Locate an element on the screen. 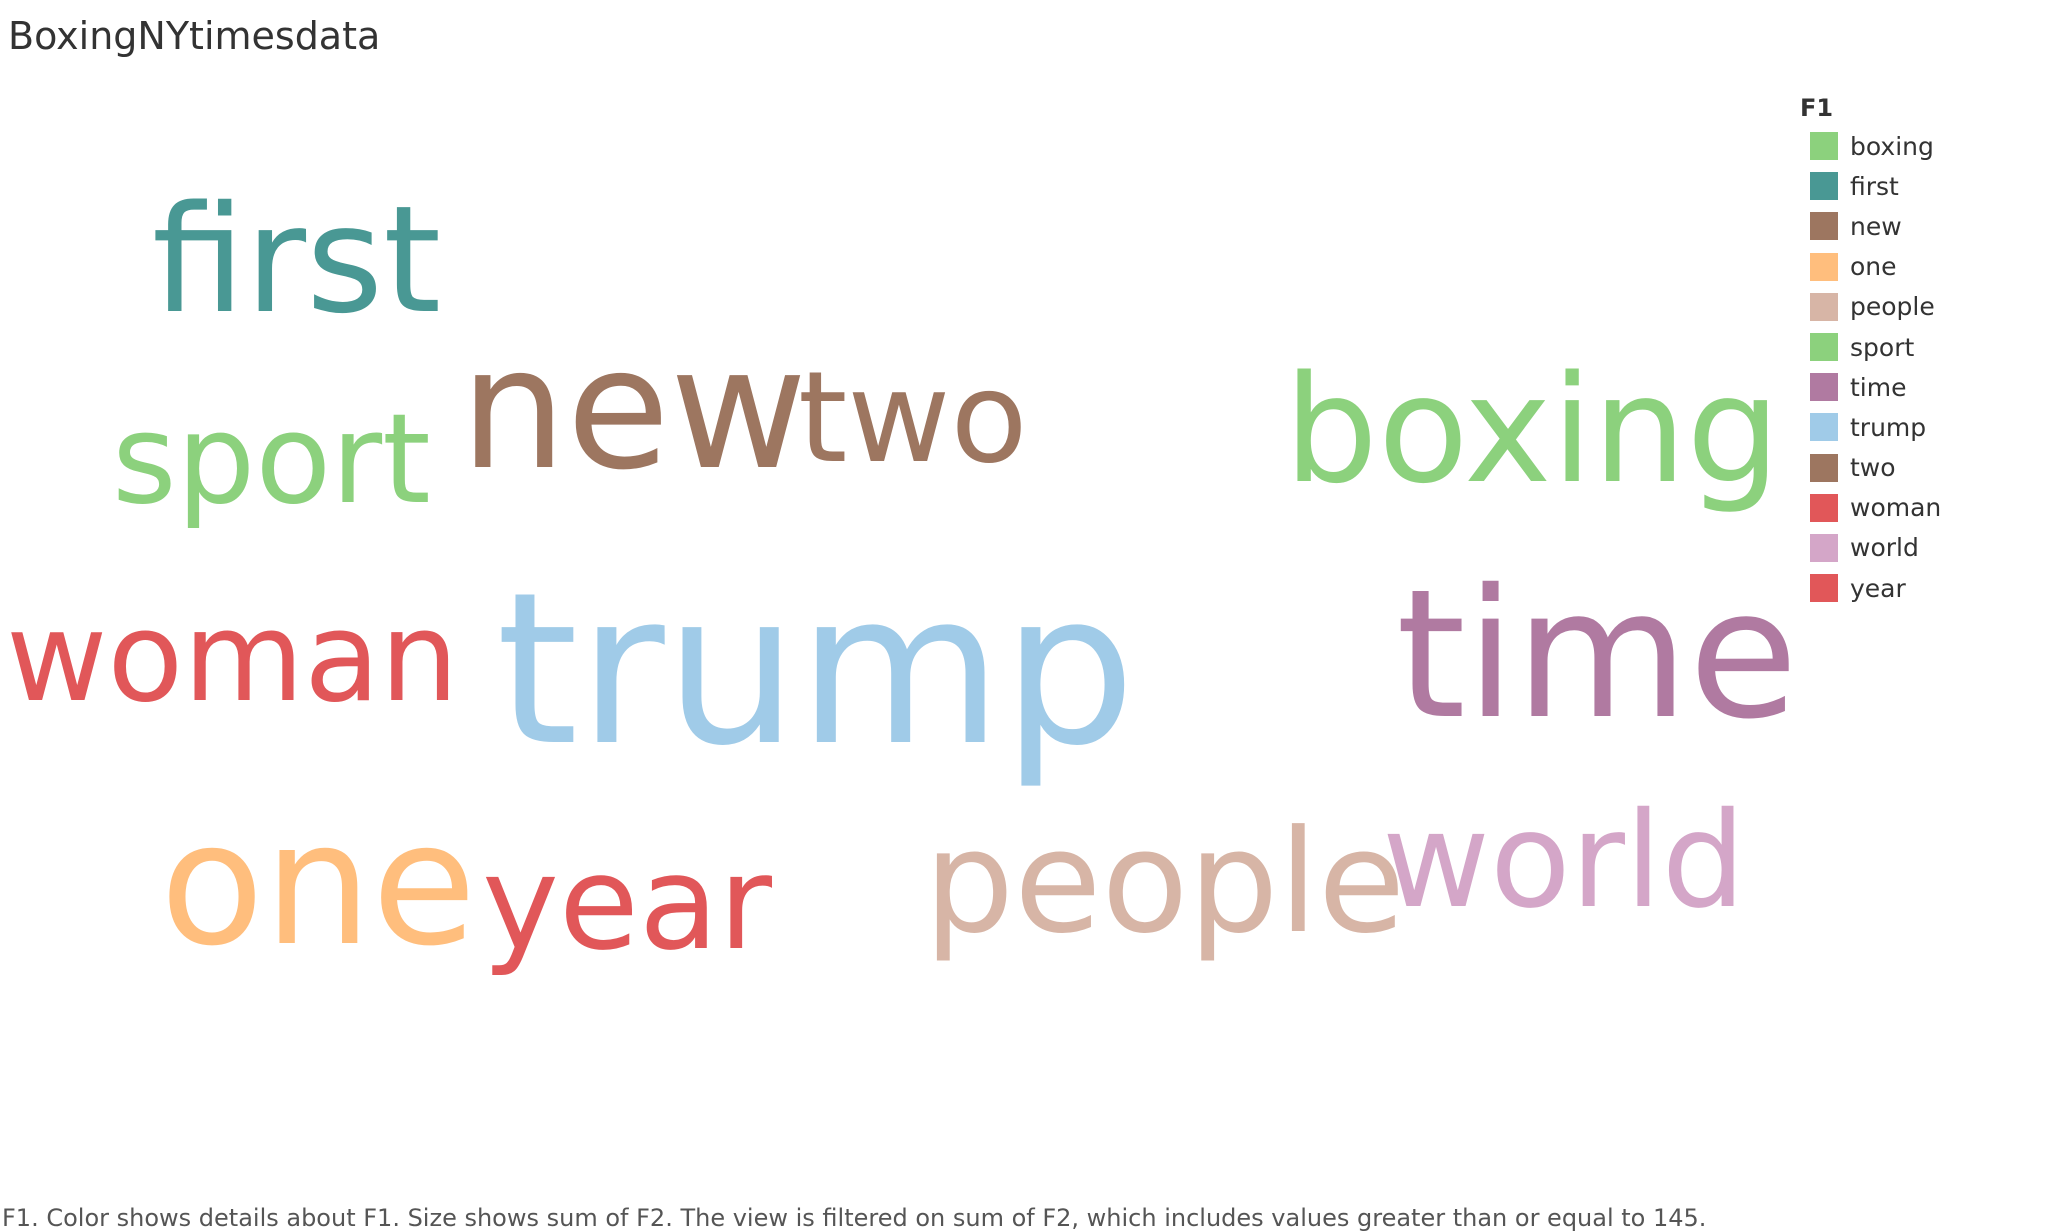 The image size is (2072, 1232). word-woman: woman is located at coordinates (232, 658).